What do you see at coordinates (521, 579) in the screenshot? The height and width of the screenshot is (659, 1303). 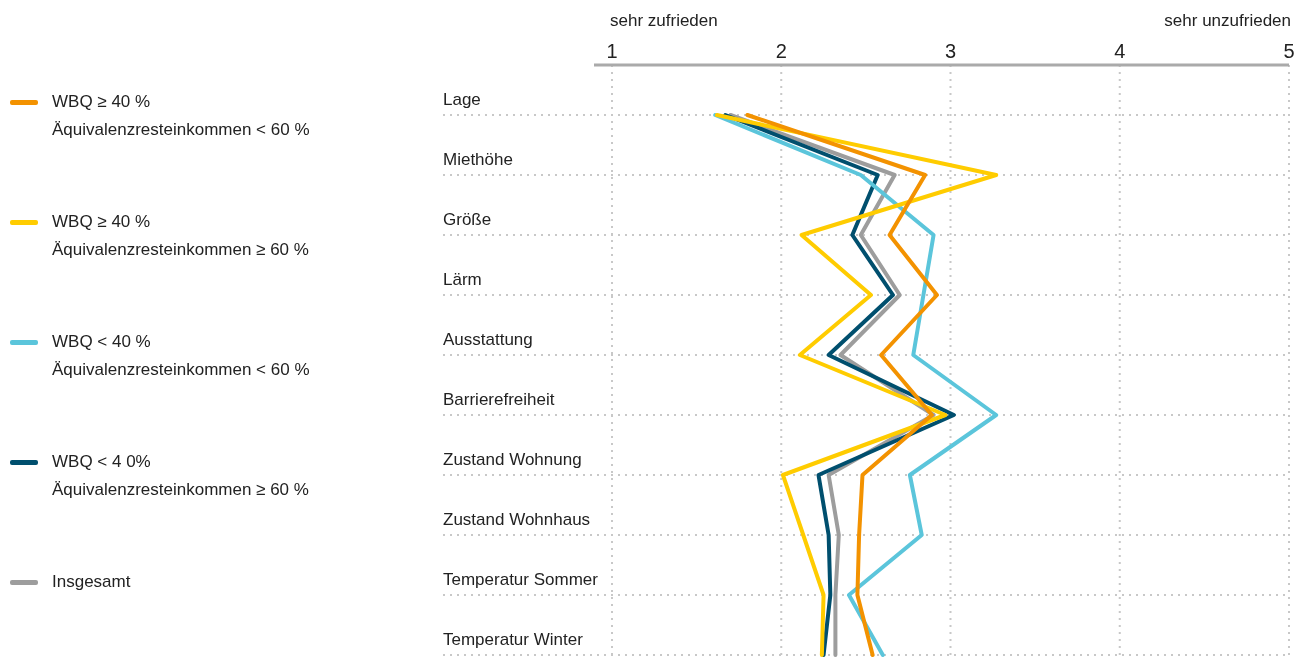 I see `y-tick-label: Temperatur Sommer` at bounding box center [521, 579].